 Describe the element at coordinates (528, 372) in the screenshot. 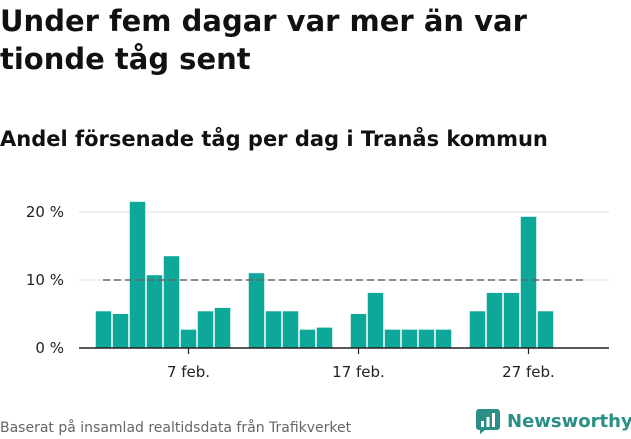

I see `x-tick-label: 27 feb.` at that location.